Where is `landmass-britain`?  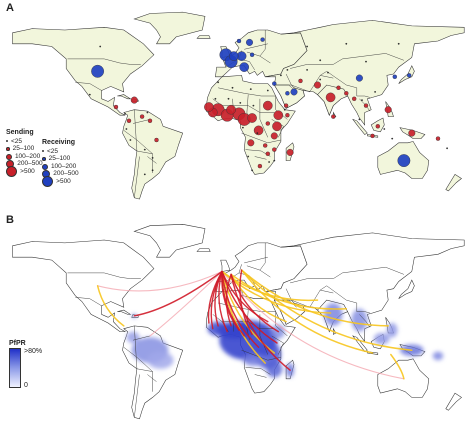
landmass-britain is located at coordinates (225, 265).